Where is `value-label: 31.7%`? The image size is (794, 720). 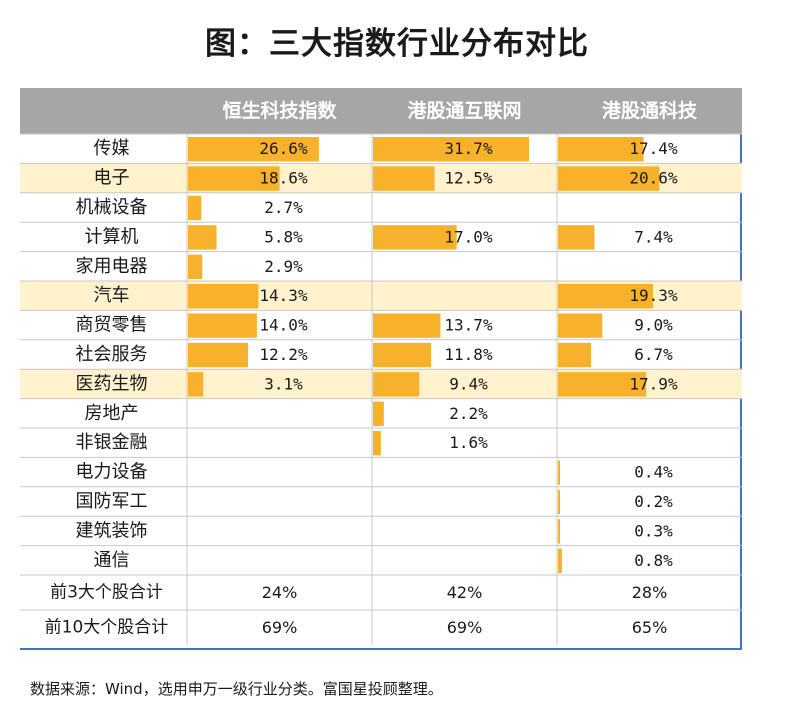
value-label: 31.7% is located at coordinates (468, 148).